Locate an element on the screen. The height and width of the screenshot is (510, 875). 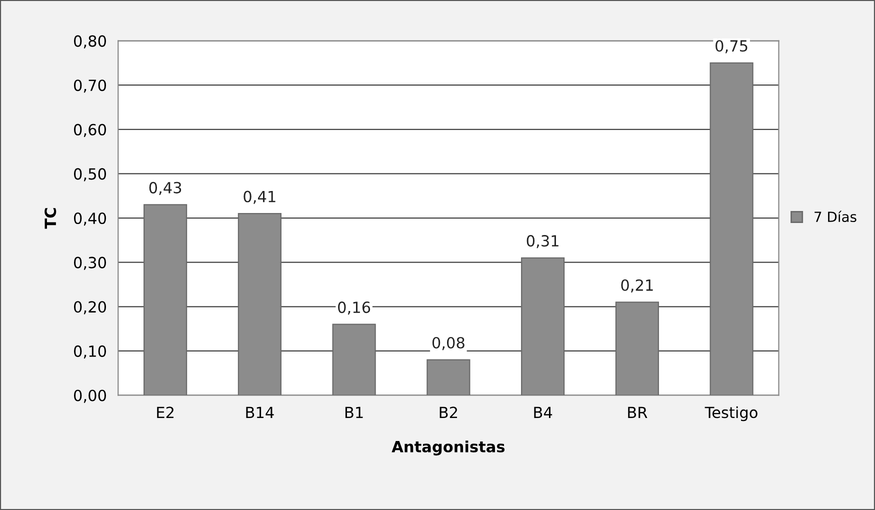
x-tick-label: BR is located at coordinates (638, 412).